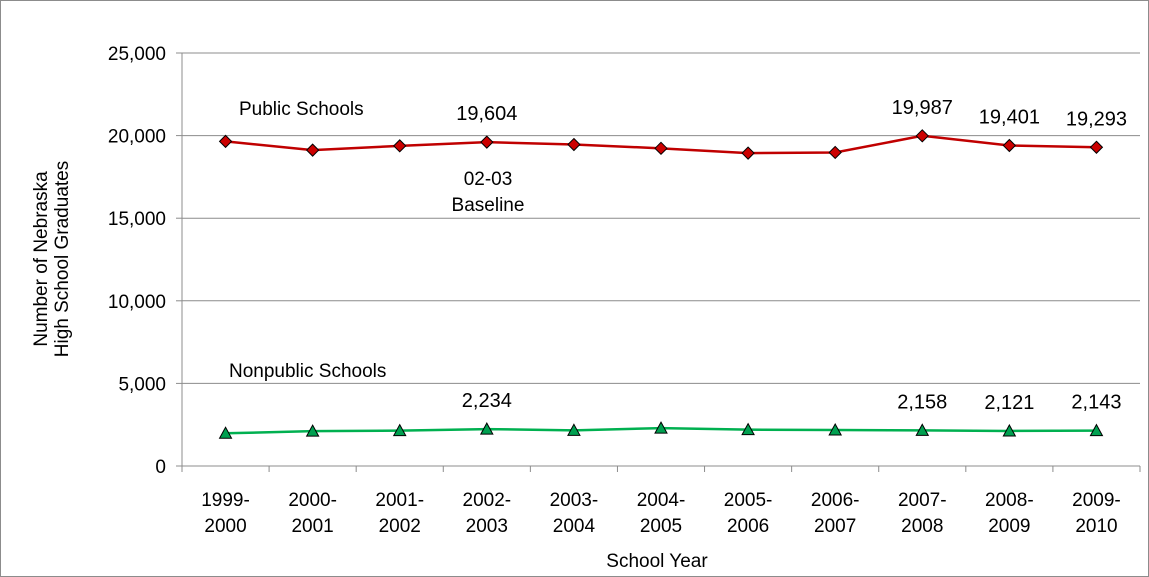  I want to click on public-schools-annotation: Public Schools, so click(301, 109).